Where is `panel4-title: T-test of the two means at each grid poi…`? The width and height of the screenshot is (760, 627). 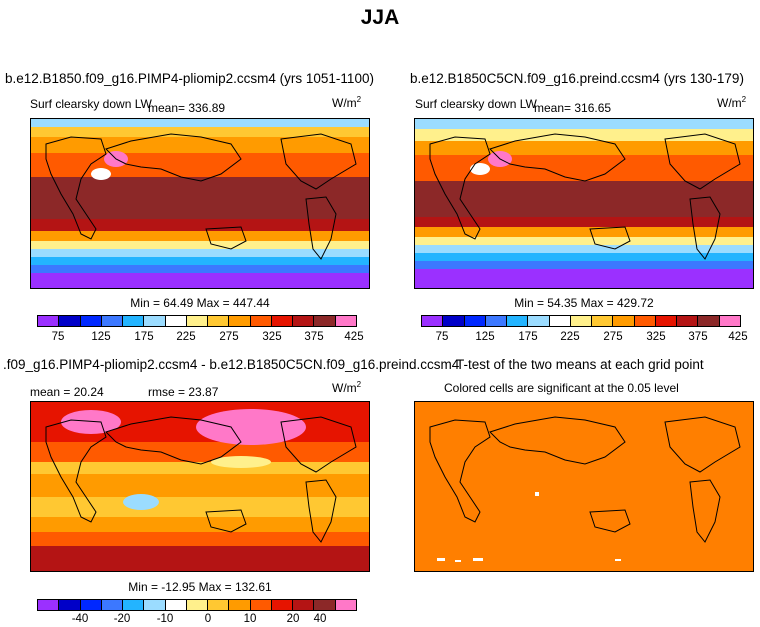 panel4-title: T-test of the two means at each grid poi… is located at coordinates (580, 364).